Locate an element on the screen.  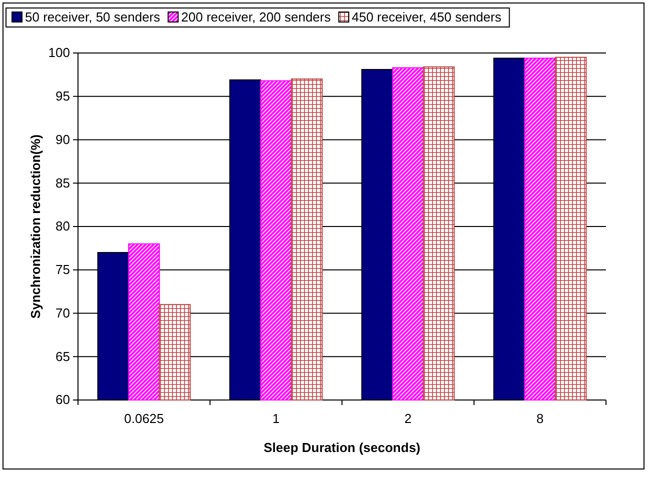
x-axis-title: Sleep Duration (seconds) is located at coordinates (342, 447).